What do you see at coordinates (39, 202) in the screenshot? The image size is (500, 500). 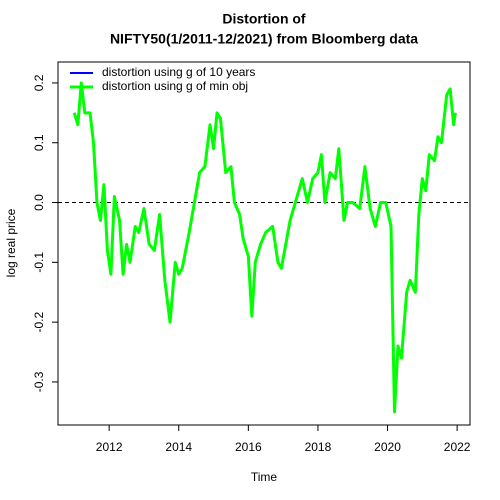 I see `y-tick-label: 0.0` at bounding box center [39, 202].